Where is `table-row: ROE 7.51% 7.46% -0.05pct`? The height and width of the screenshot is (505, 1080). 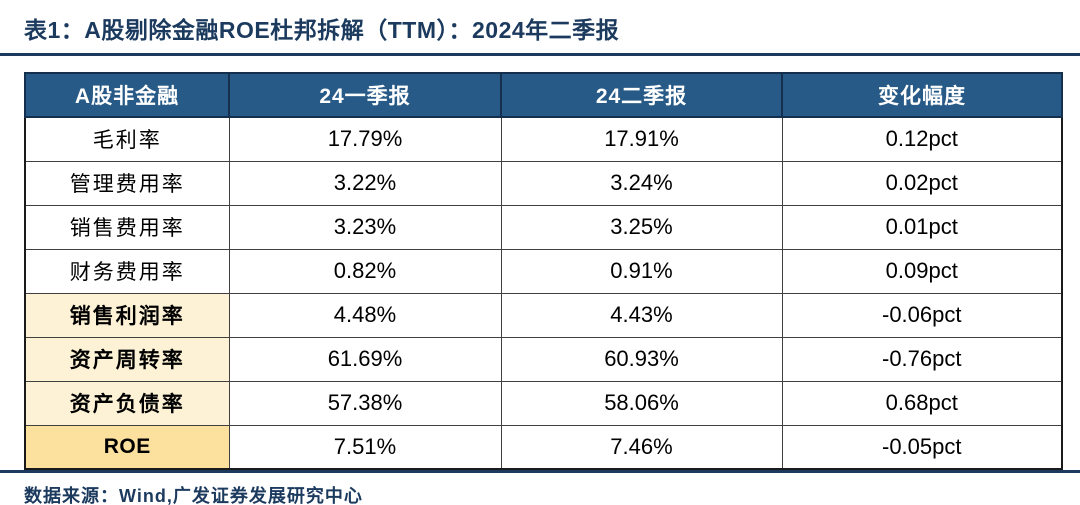 table-row: ROE 7.51% 7.46% -0.05pct is located at coordinates (543, 447).